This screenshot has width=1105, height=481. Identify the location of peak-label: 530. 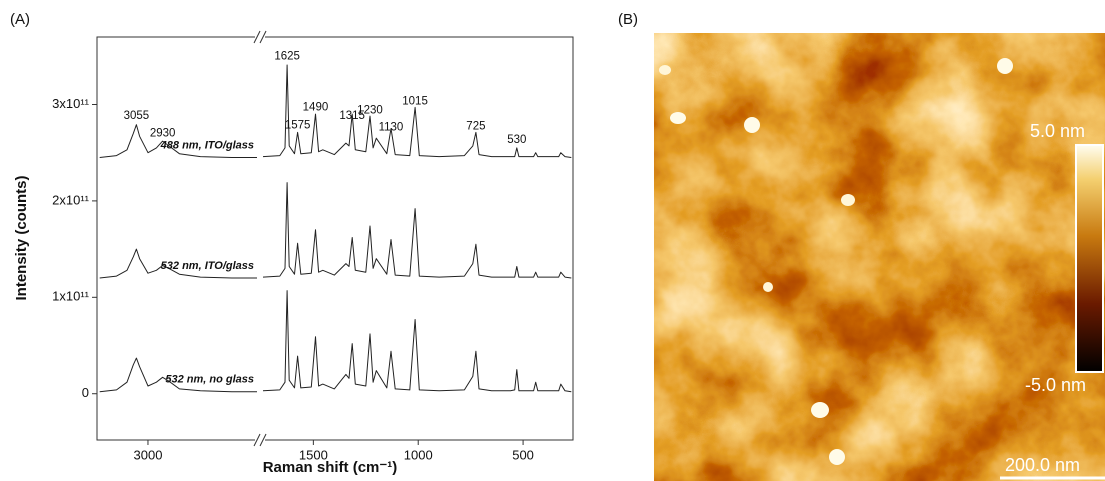
(516, 140).